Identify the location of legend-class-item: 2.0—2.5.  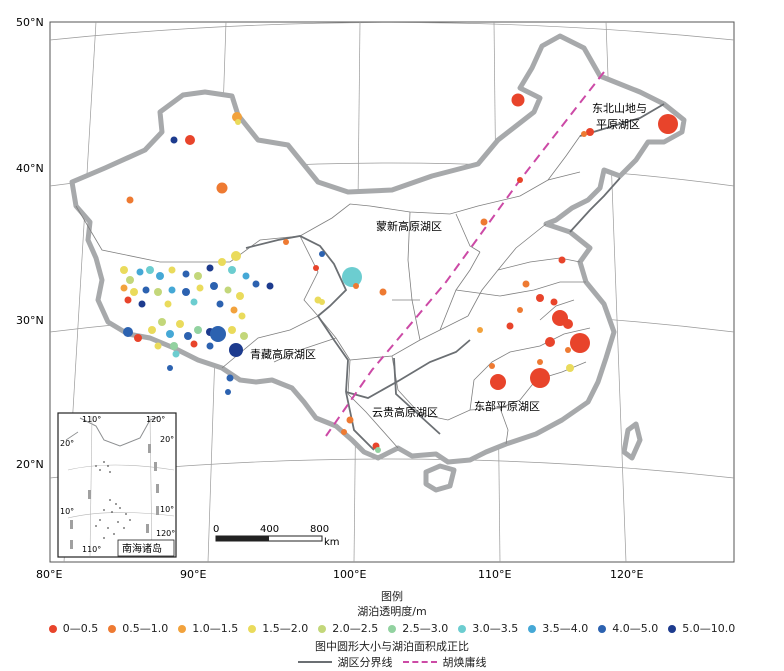
(348, 628).